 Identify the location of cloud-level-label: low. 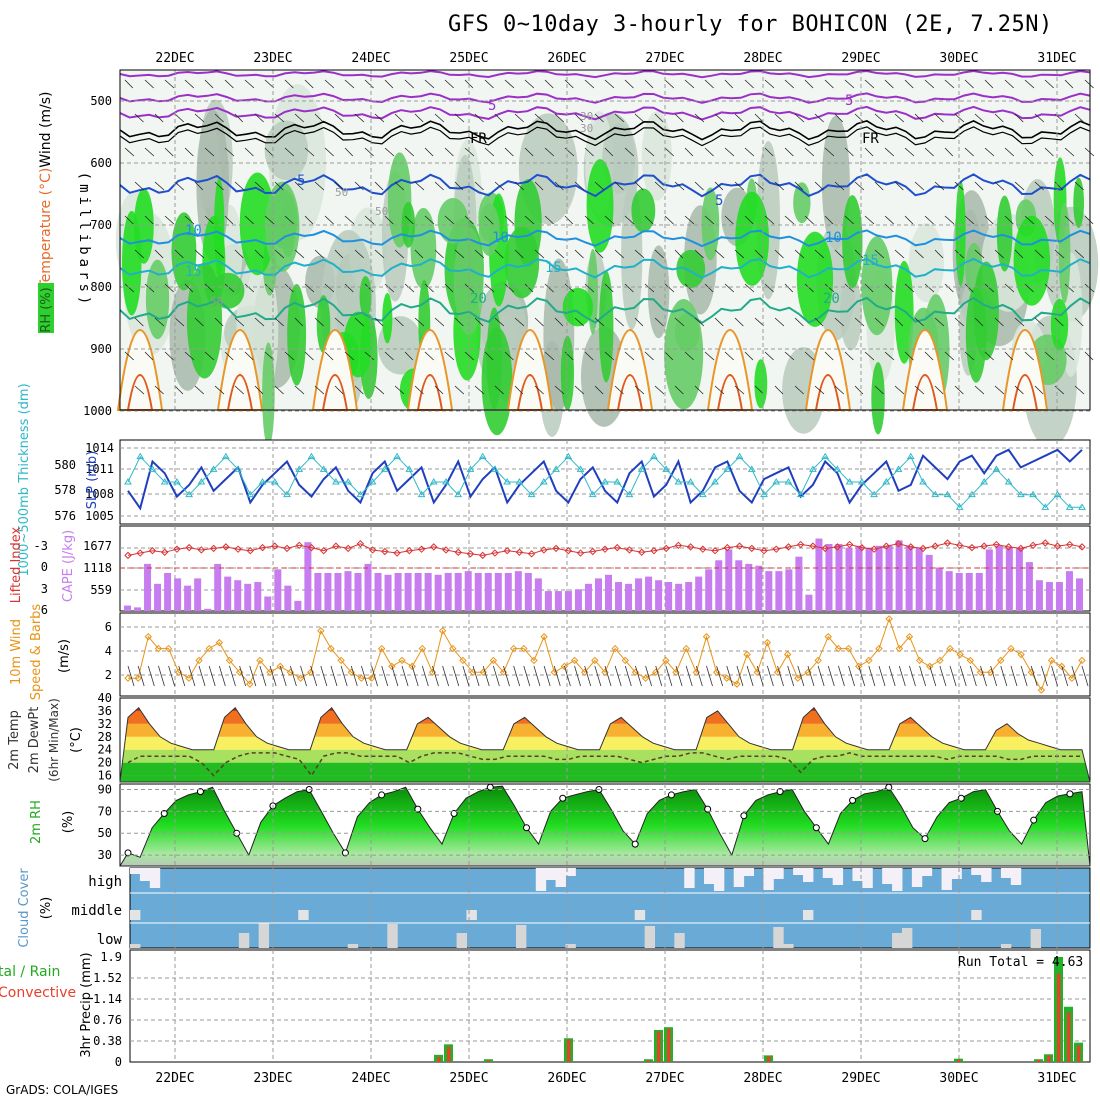
(110, 940).